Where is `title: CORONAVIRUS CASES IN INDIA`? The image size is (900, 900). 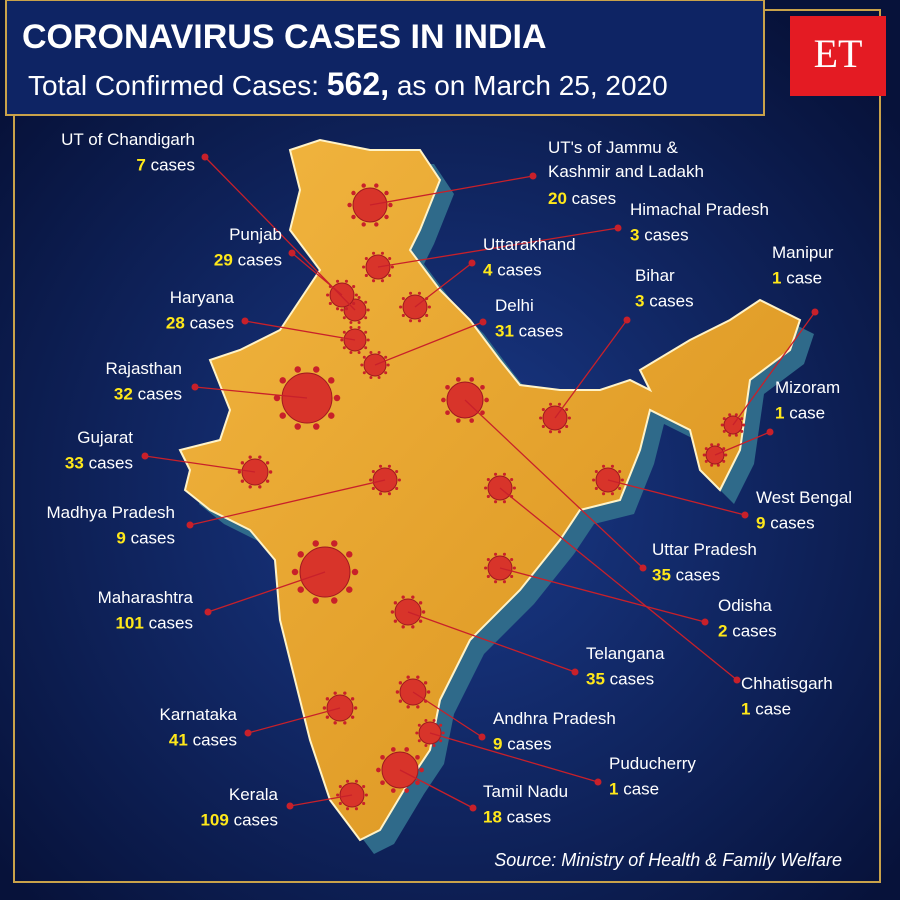 title: CORONAVIRUS CASES IN INDIA is located at coordinates (284, 37).